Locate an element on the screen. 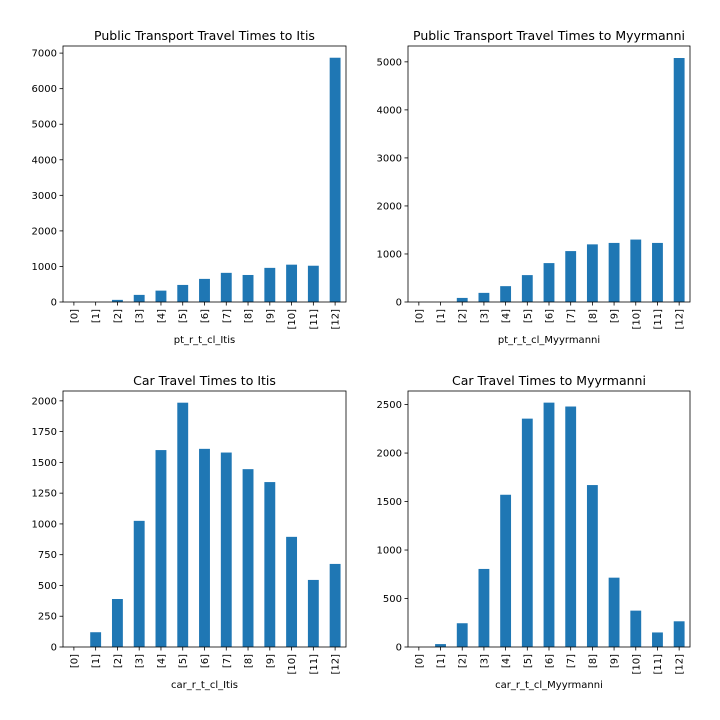 The height and width of the screenshot is (720, 720). chart-title: Public Transport Travel Times to Itis is located at coordinates (204, 35).